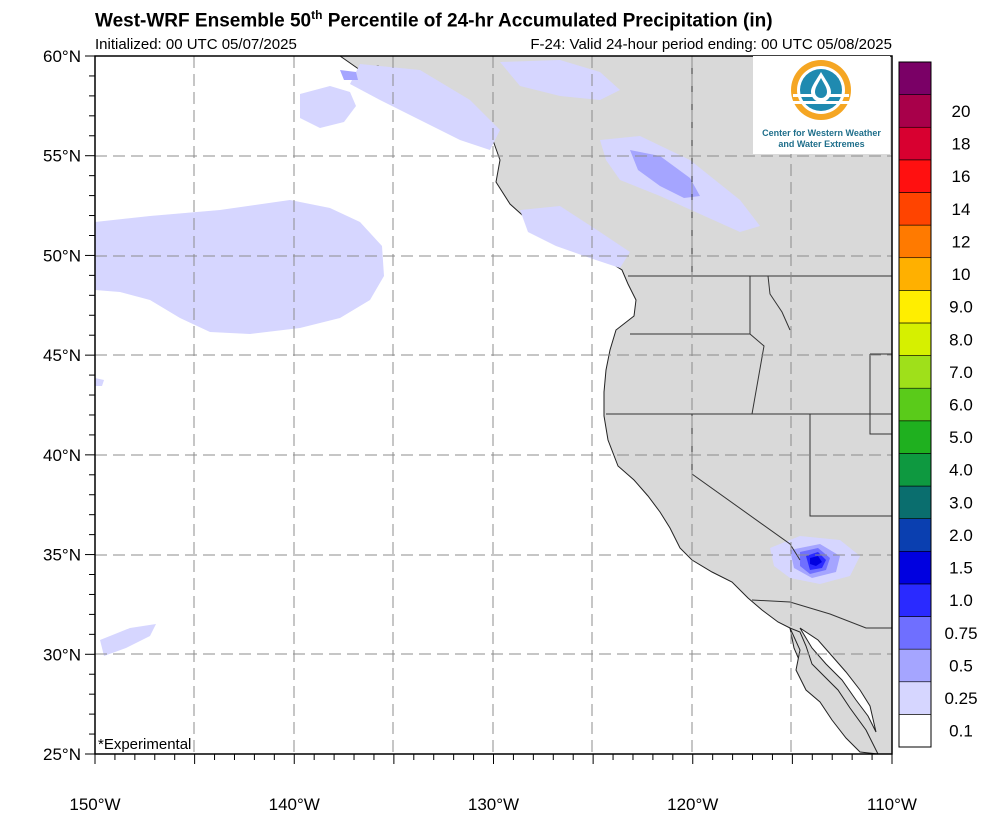 This screenshot has height=822, width=992. I want to click on lat-label: 30°N, so click(62, 654).